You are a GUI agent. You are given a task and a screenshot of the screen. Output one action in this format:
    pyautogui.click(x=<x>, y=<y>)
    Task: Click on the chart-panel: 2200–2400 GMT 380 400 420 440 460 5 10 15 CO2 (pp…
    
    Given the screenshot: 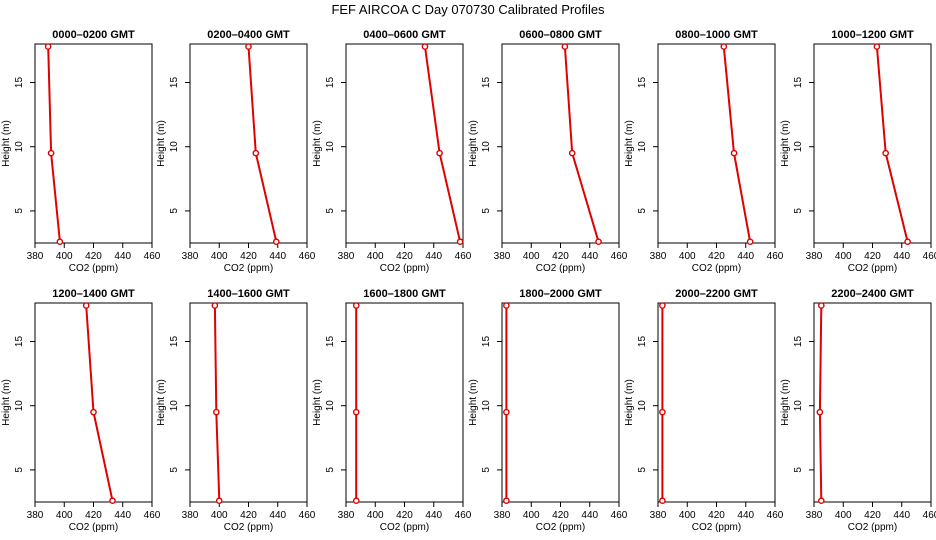 What is the action you would take?
    pyautogui.click(x=858, y=410)
    